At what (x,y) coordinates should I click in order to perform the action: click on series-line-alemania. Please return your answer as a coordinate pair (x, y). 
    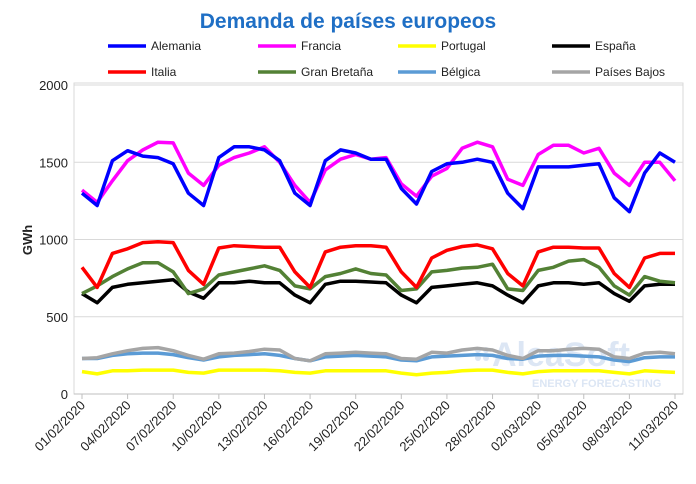
    Looking at the image, I should click on (378, 179).